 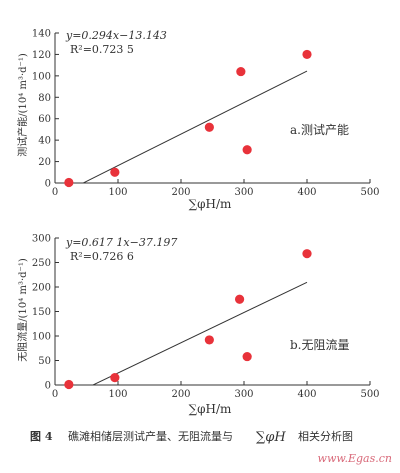 What do you see at coordinates (116, 35) in the screenshot?
I see `panel-a-equation: y=0.294x−13.143` at bounding box center [116, 35].